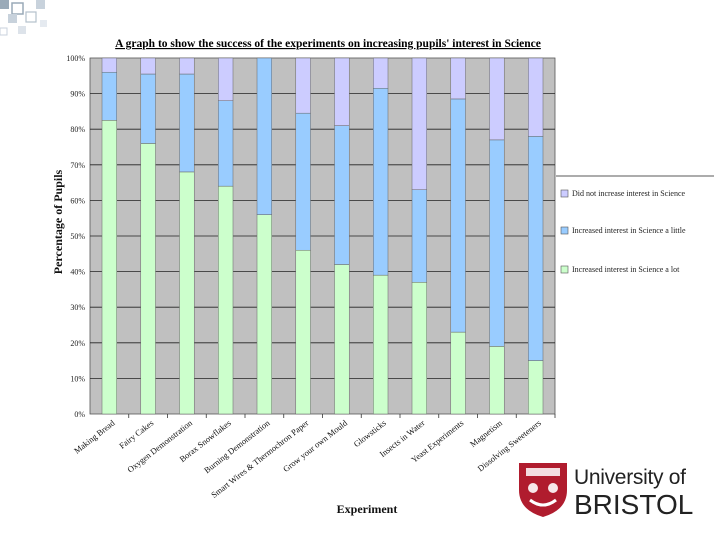  What do you see at coordinates (367, 509) in the screenshot?
I see `x-axis-label: Experiment` at bounding box center [367, 509].